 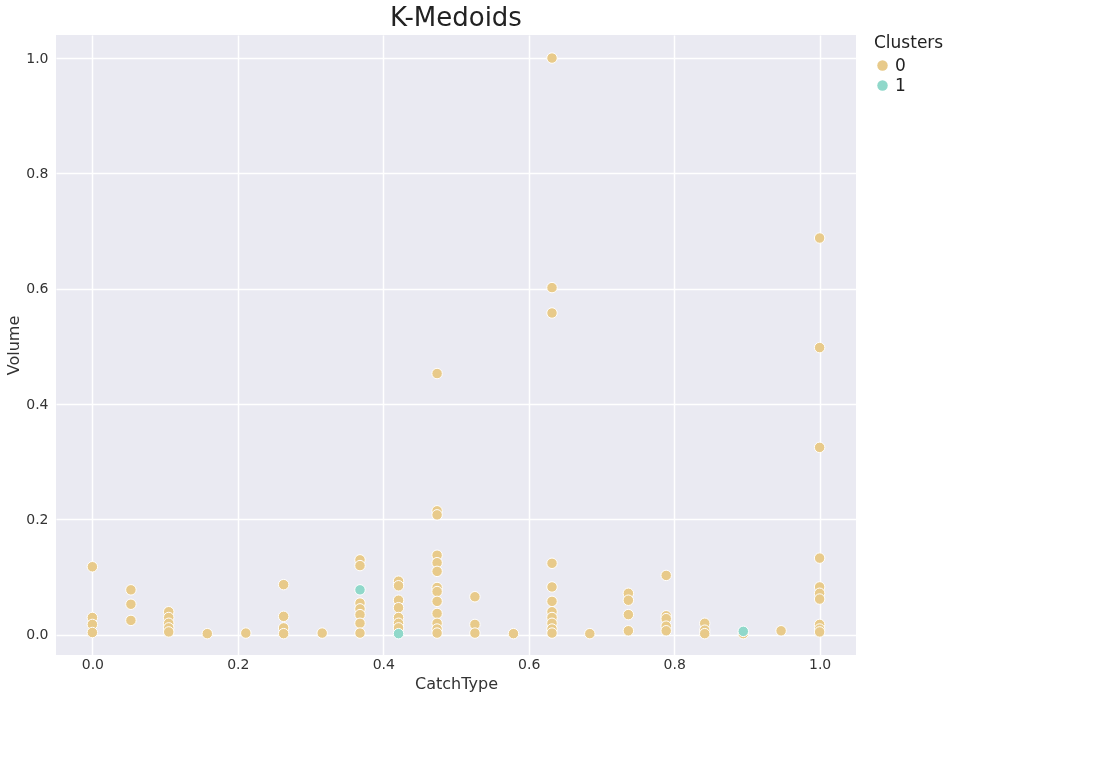 What do you see at coordinates (900, 84) in the screenshot?
I see `legend-label: 1` at bounding box center [900, 84].